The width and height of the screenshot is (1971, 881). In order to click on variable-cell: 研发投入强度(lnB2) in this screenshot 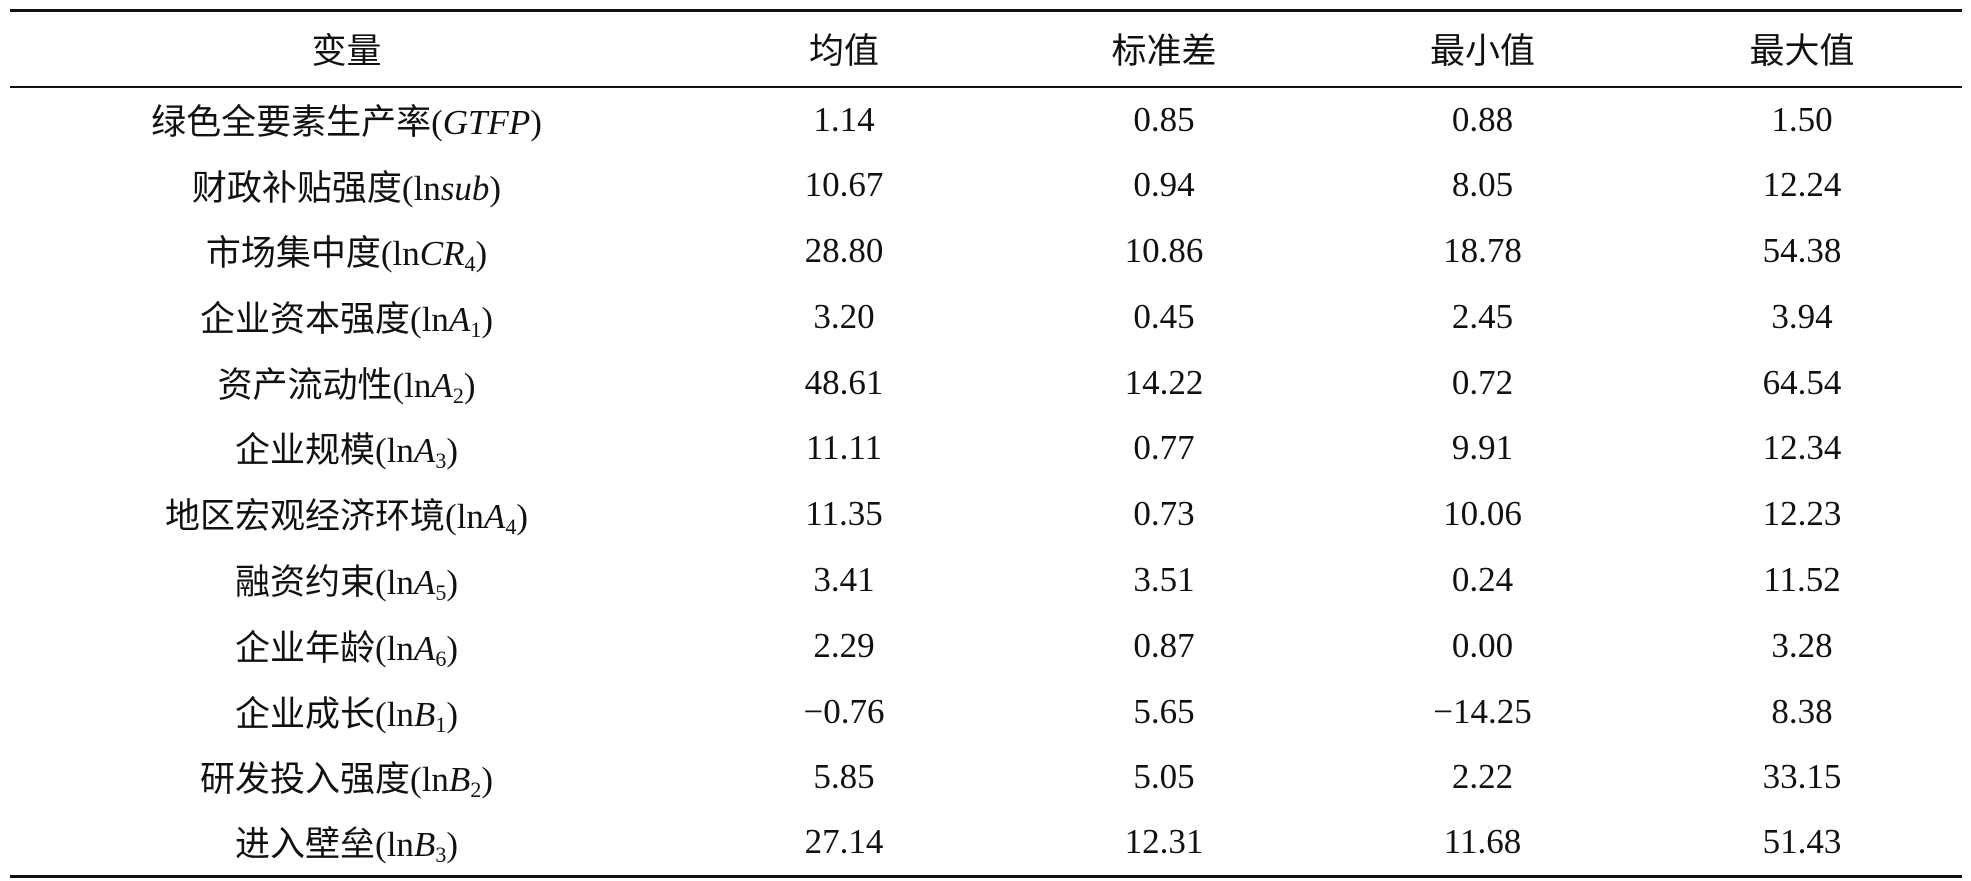, I will do `click(346, 777)`.